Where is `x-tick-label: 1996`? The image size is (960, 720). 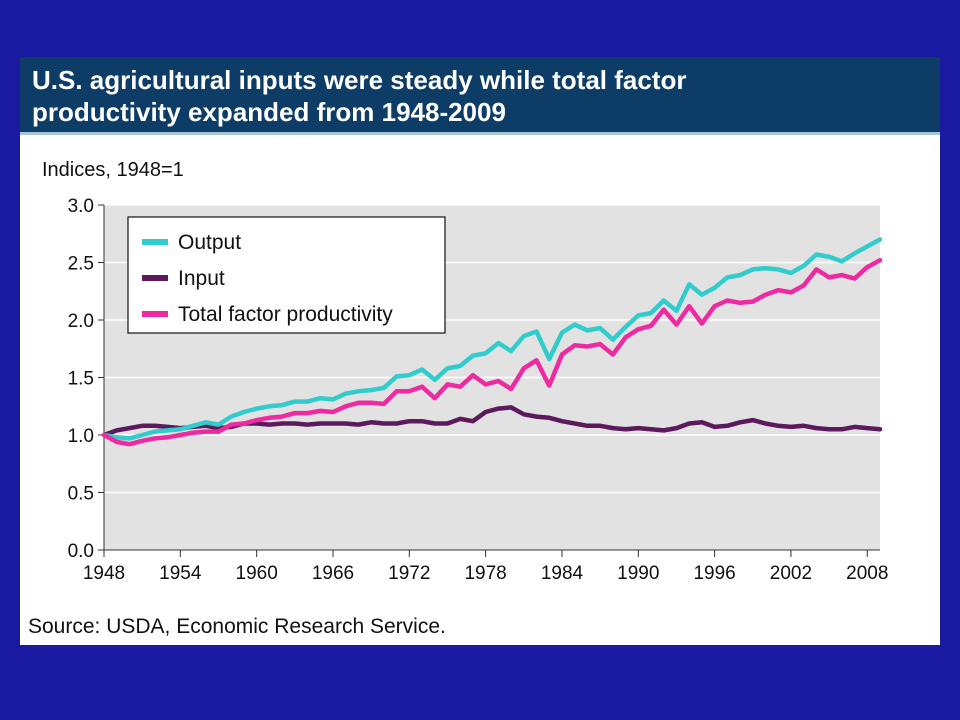 x-tick-label: 1996 is located at coordinates (714, 573).